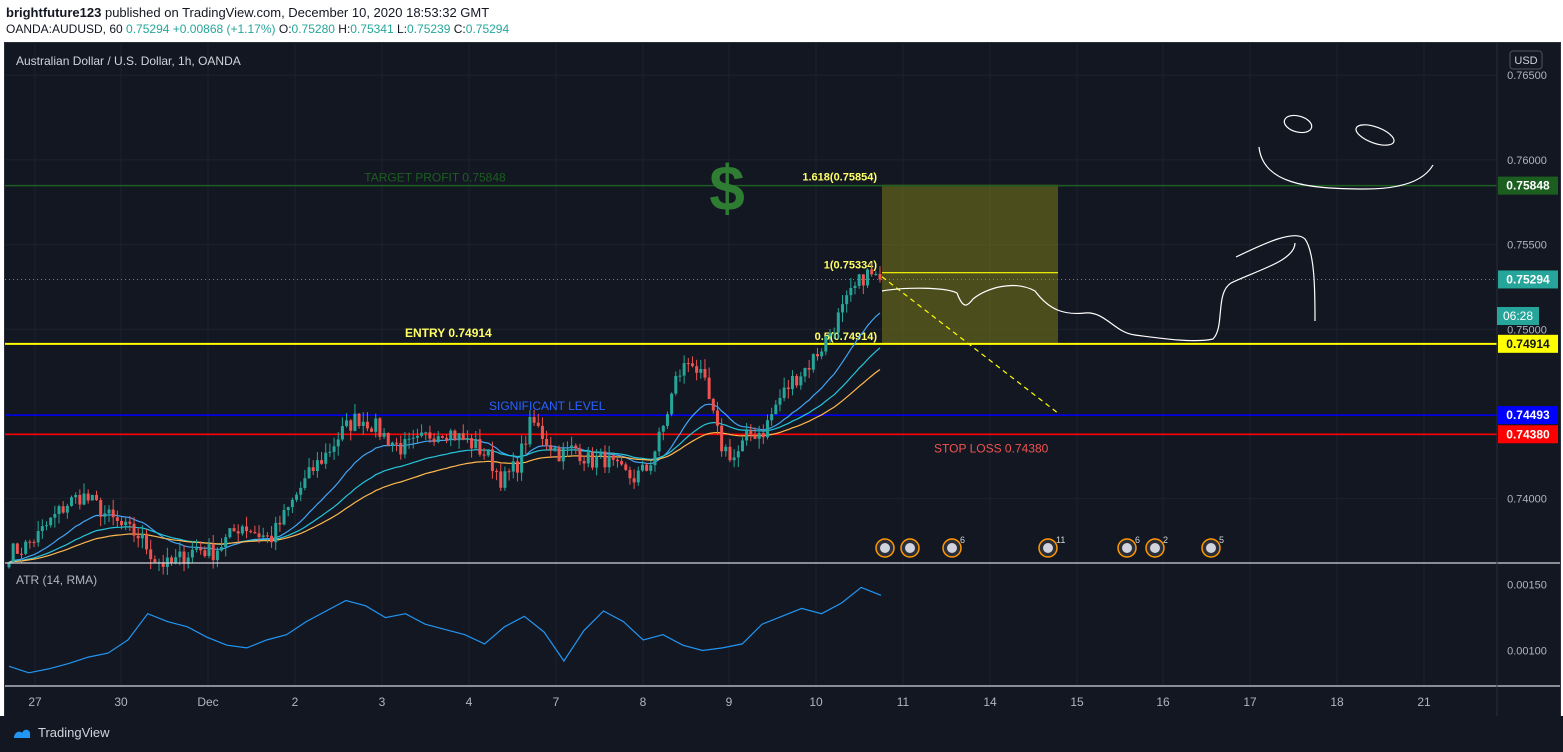 This screenshot has height=752, width=1563. Describe the element at coordinates (61, 732) in the screenshot. I see `tradingview-logo: TradingView` at that location.